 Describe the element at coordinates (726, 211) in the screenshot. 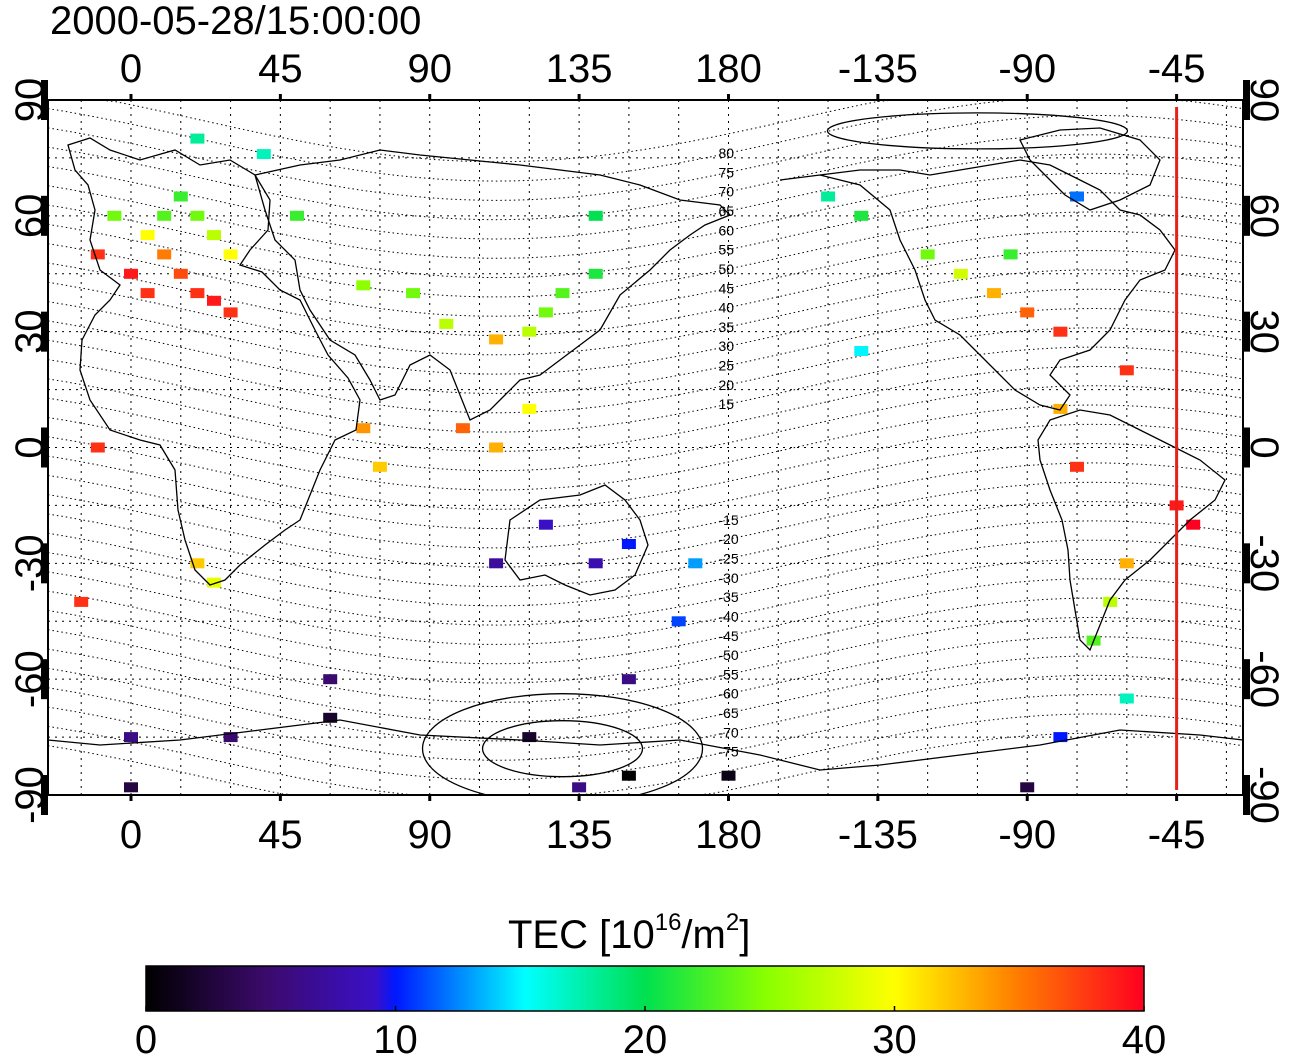

I see `mag-lat-label: 65` at that location.